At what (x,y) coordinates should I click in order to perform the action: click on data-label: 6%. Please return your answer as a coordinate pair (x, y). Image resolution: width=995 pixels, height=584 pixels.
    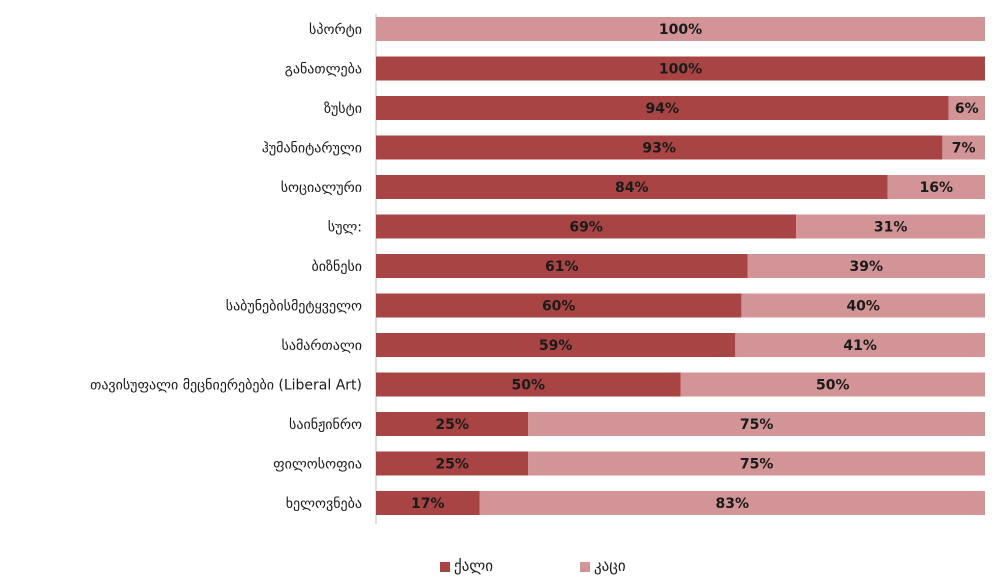
    Looking at the image, I should click on (967, 109).